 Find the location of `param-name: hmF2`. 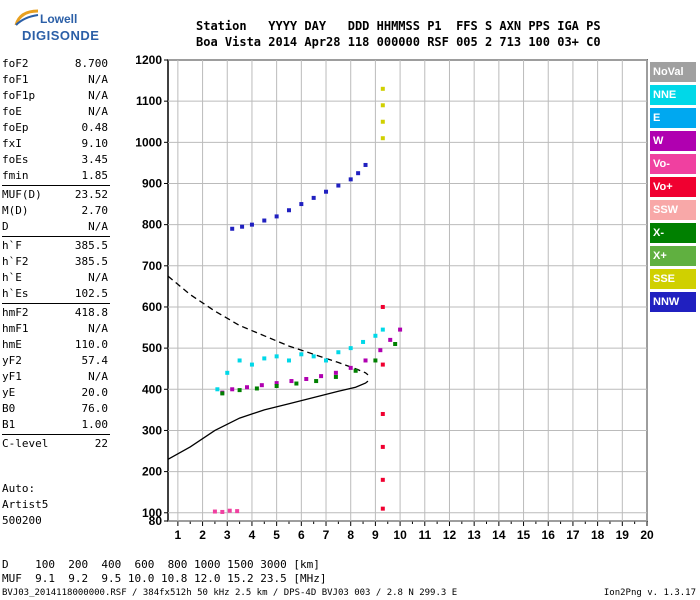

param-name: hmF2 is located at coordinates (15, 312).